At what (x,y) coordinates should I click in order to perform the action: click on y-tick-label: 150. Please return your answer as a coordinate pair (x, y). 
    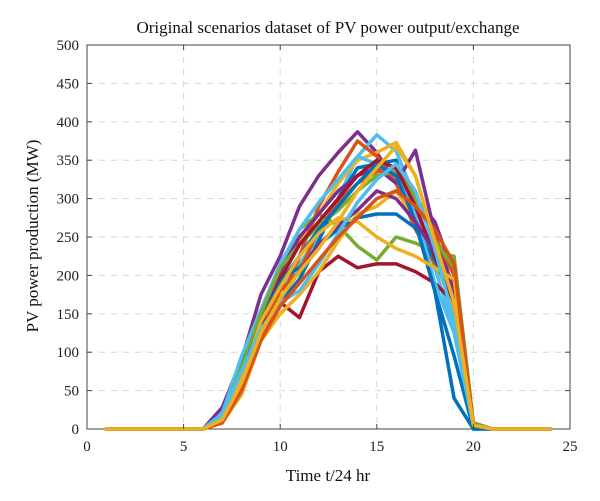
    Looking at the image, I should click on (68, 315).